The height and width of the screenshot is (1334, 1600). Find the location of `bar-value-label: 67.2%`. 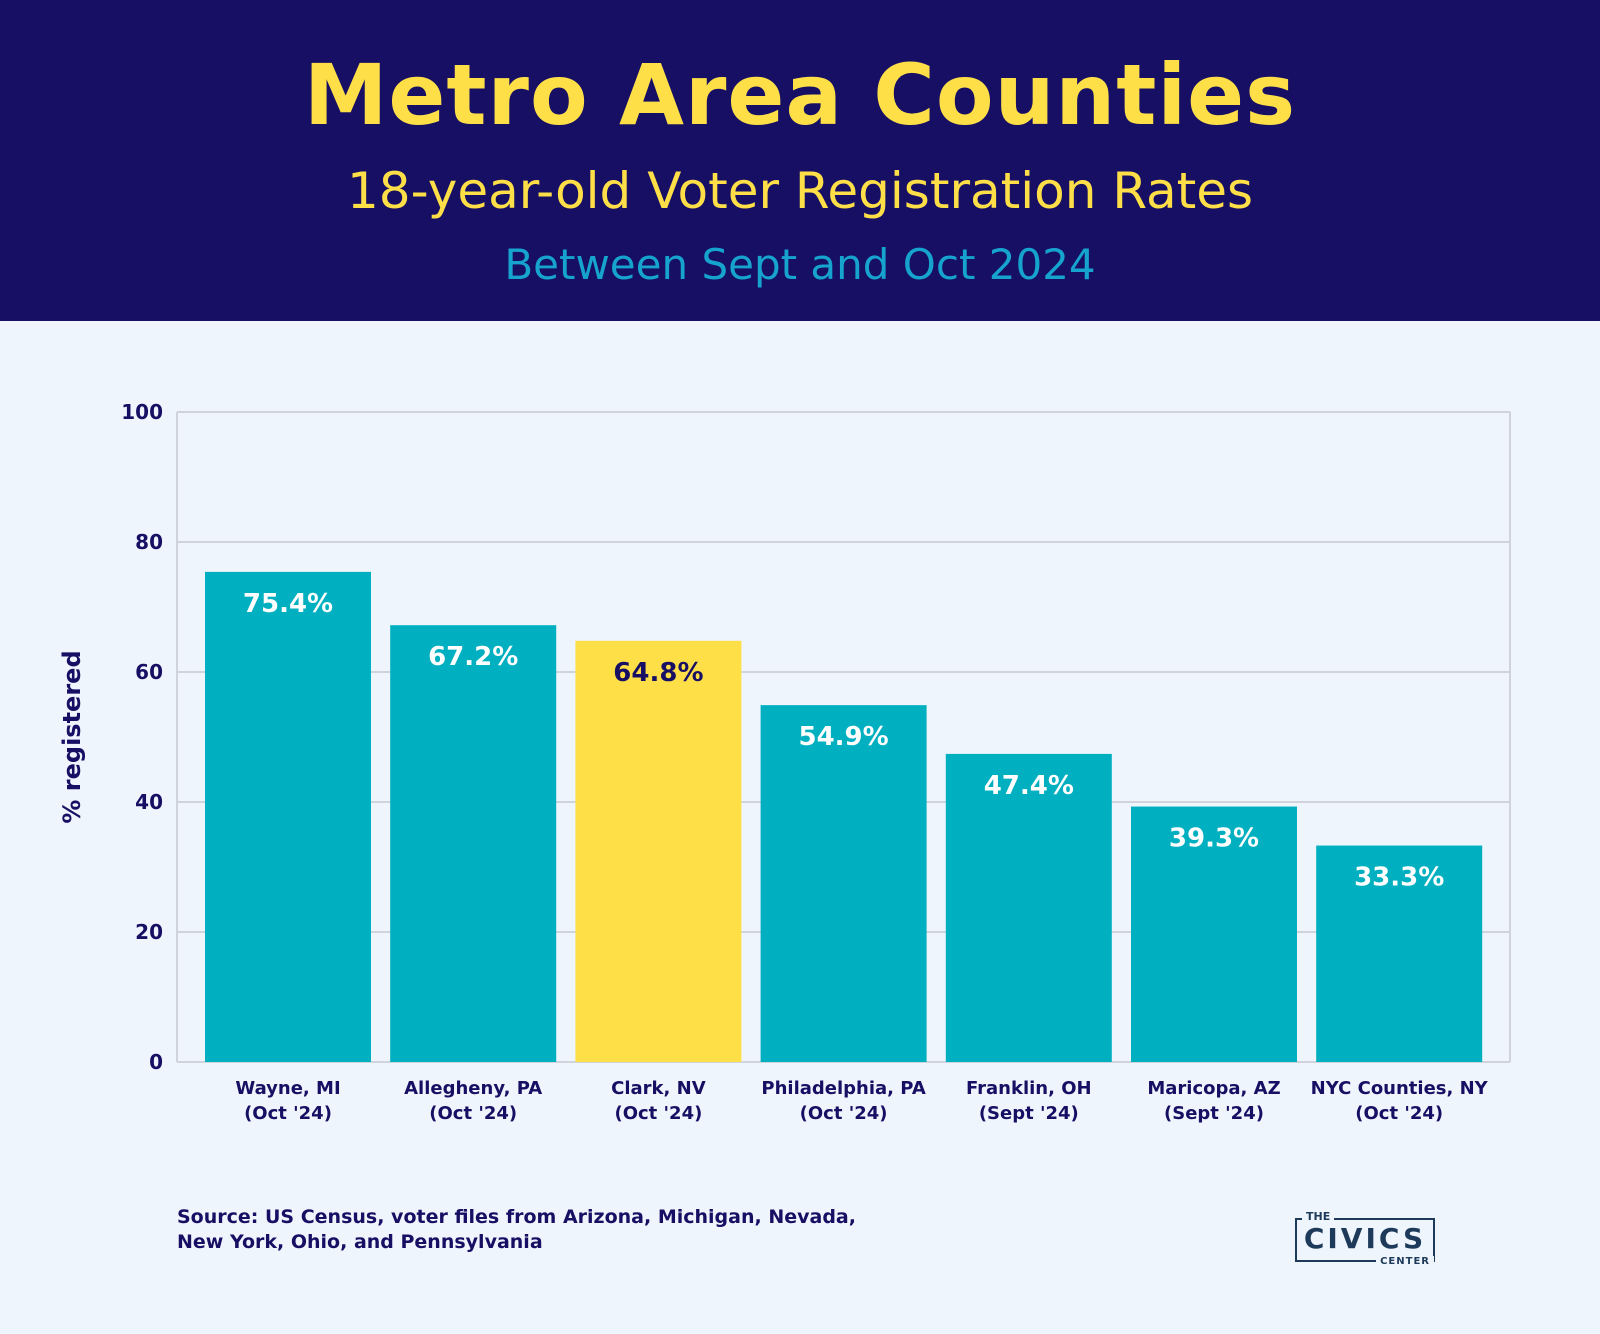

bar-value-label: 67.2% is located at coordinates (473, 657).